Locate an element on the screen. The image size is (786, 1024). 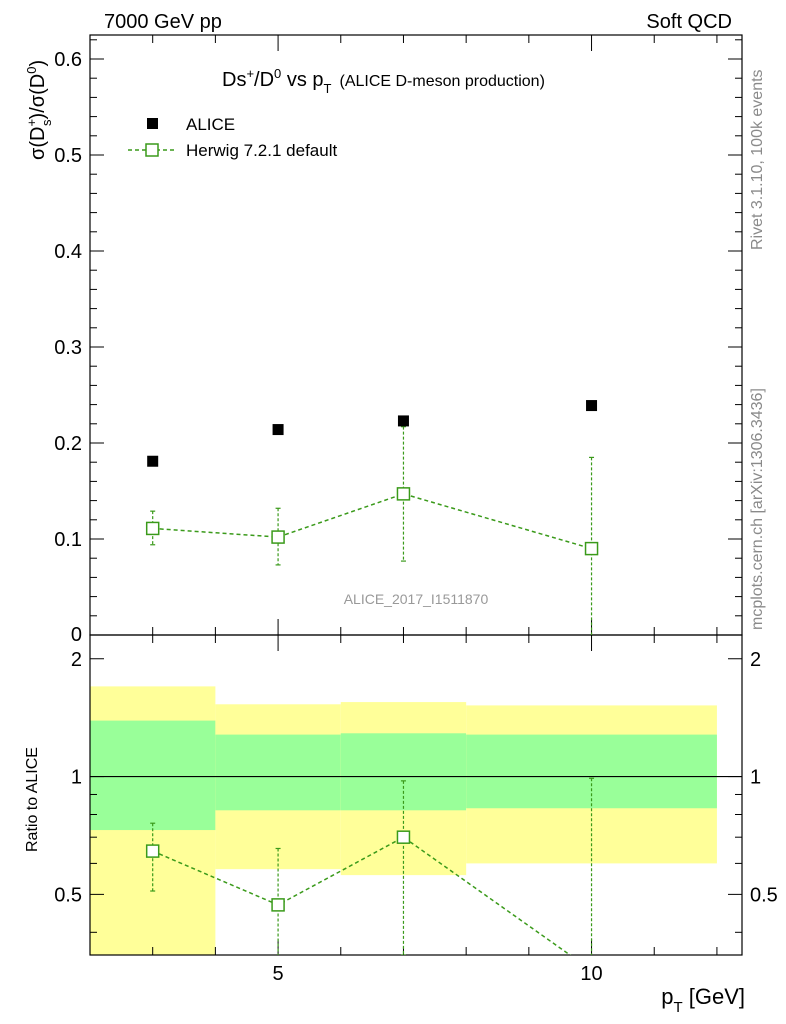
legend-data-label: ALICE is located at coordinates (210, 124).